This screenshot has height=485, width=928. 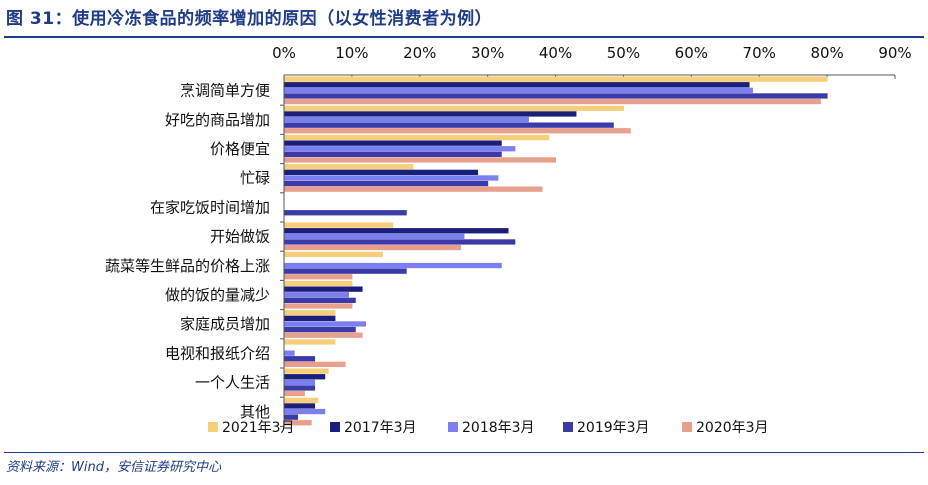 I want to click on x-tick-label: 70%, so click(x=759, y=53).